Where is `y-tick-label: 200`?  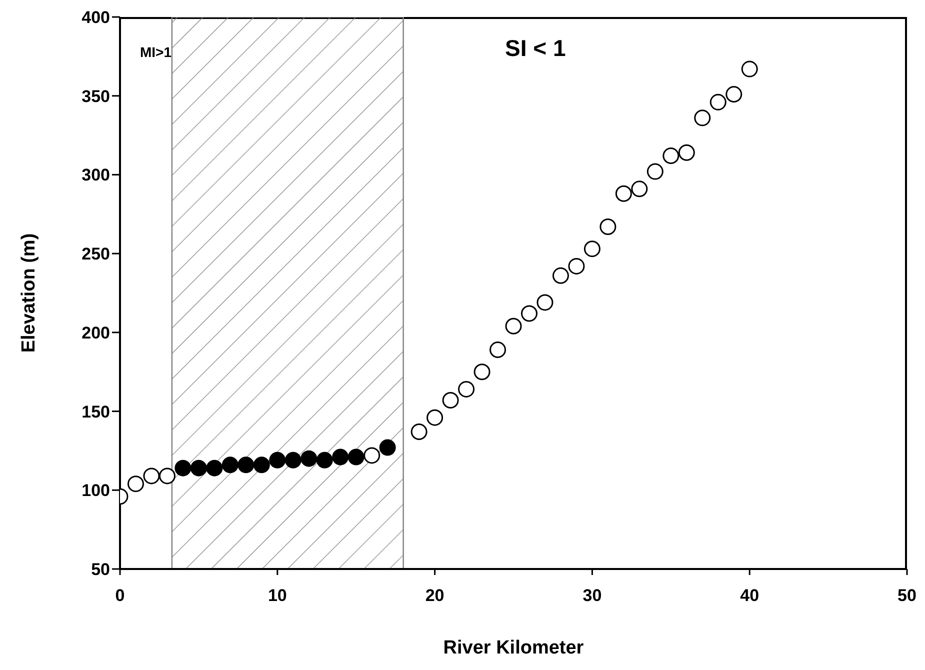
y-tick-label: 200 is located at coordinates (96, 332).